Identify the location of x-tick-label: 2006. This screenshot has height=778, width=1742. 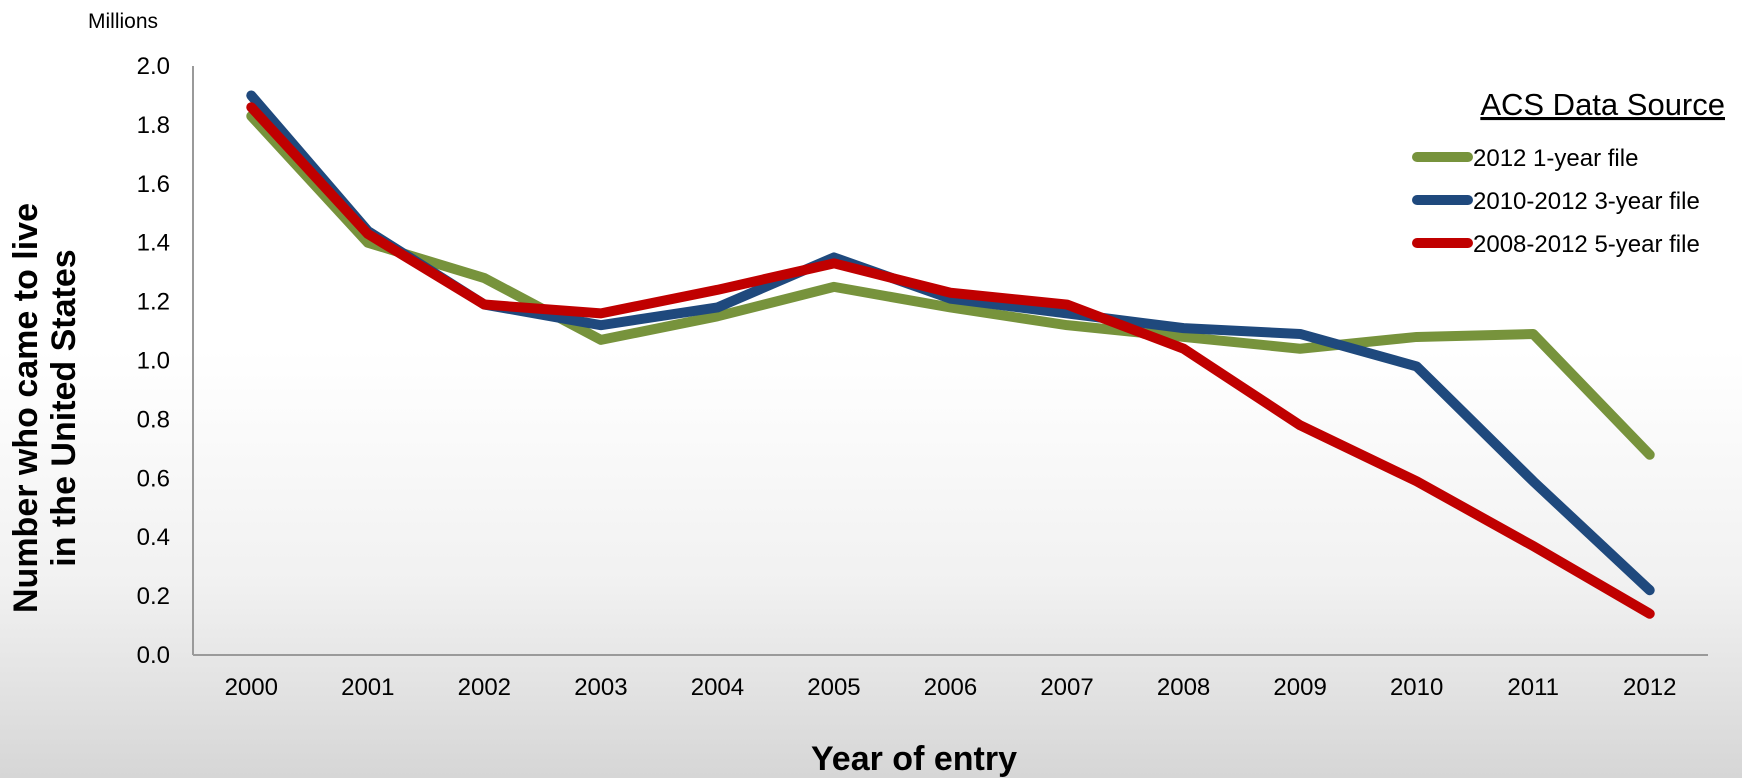
(950, 687).